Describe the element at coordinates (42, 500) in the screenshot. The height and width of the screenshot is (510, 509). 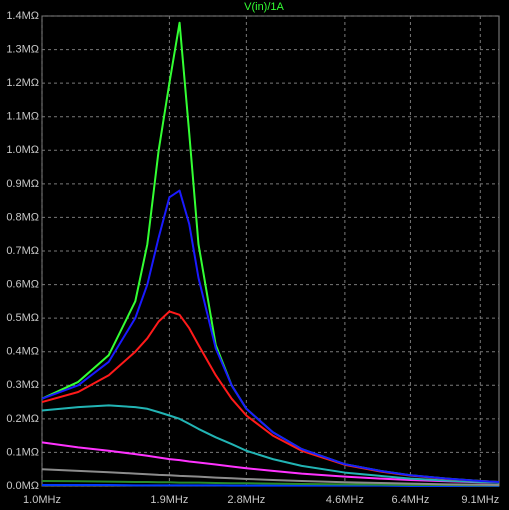
I see `x-tick-label: 1.0MHz` at that location.